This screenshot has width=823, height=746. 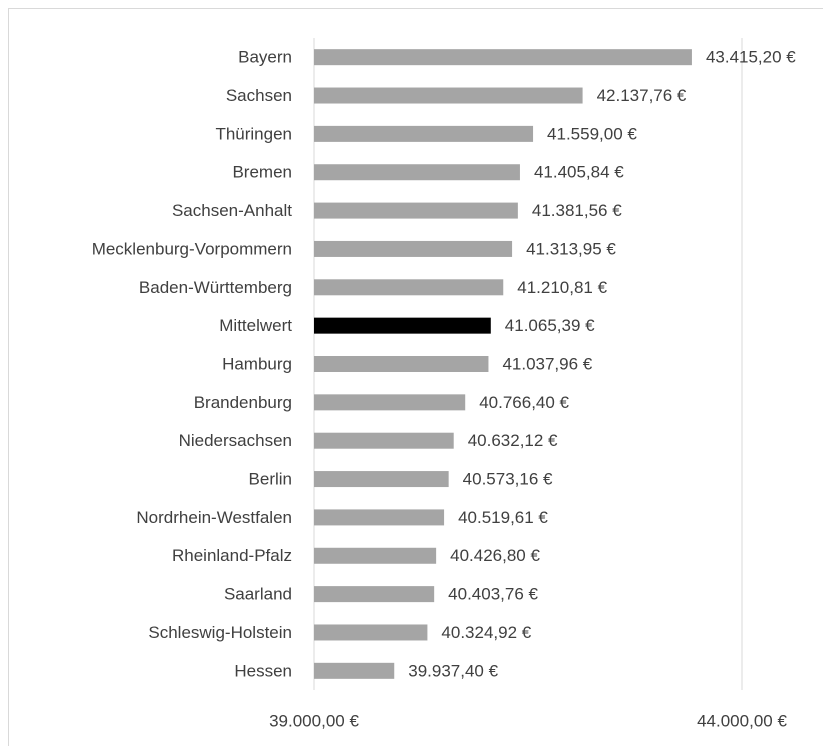 What do you see at coordinates (642, 95) in the screenshot?
I see `data-label: 42.137,76 €` at bounding box center [642, 95].